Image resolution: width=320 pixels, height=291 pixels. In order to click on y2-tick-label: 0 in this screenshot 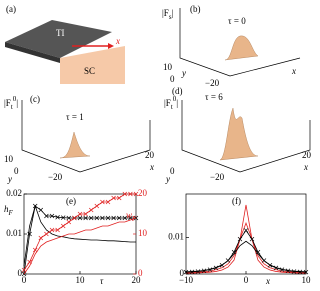, I will do `click(140, 273)`.